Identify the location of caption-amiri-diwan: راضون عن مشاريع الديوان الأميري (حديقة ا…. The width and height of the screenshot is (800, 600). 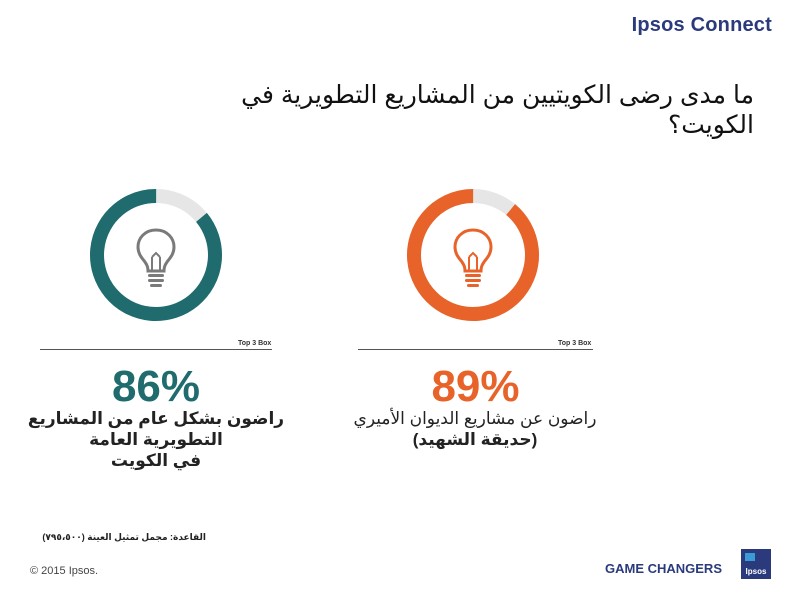
(475, 429).